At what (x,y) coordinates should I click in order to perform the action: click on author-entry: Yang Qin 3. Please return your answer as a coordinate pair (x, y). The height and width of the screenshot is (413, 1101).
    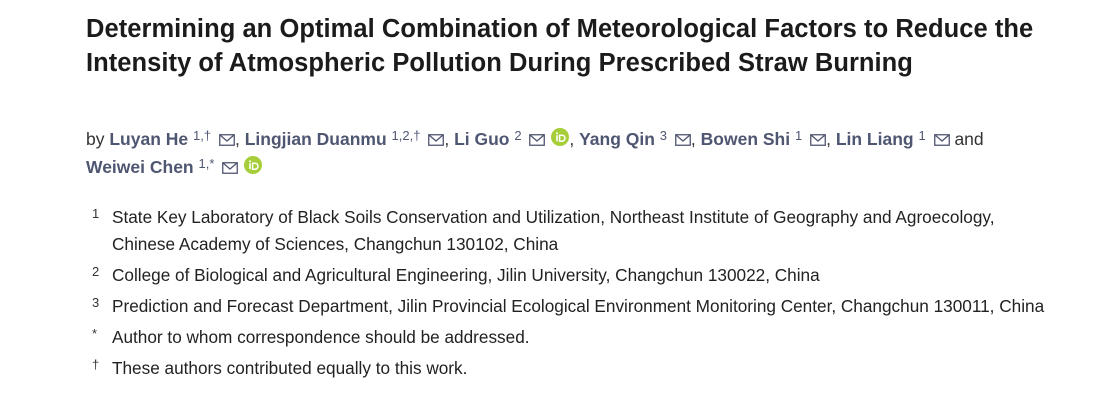
    Looking at the image, I should click on (635, 139).